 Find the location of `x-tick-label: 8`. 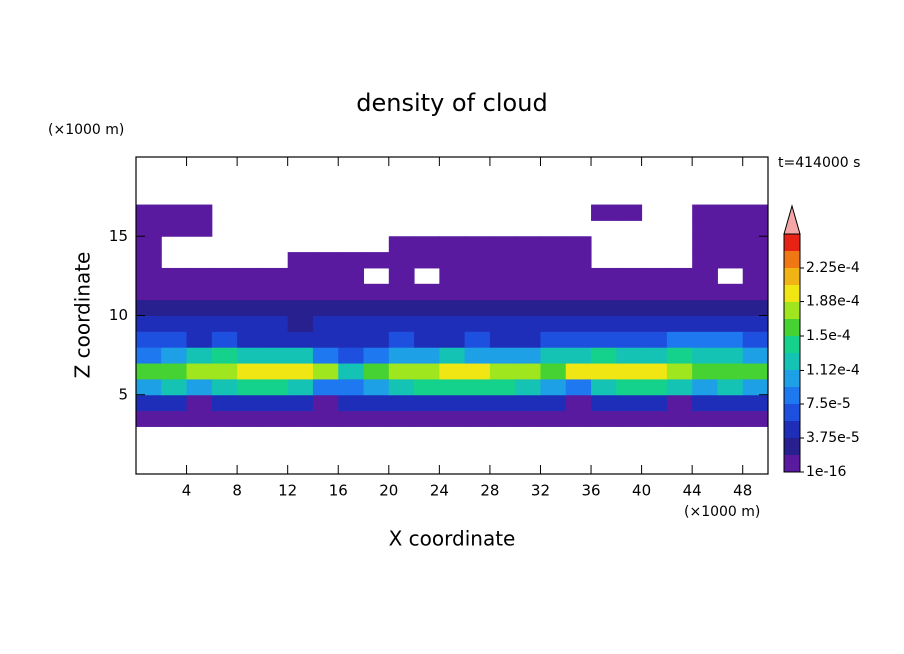

x-tick-label: 8 is located at coordinates (237, 491).